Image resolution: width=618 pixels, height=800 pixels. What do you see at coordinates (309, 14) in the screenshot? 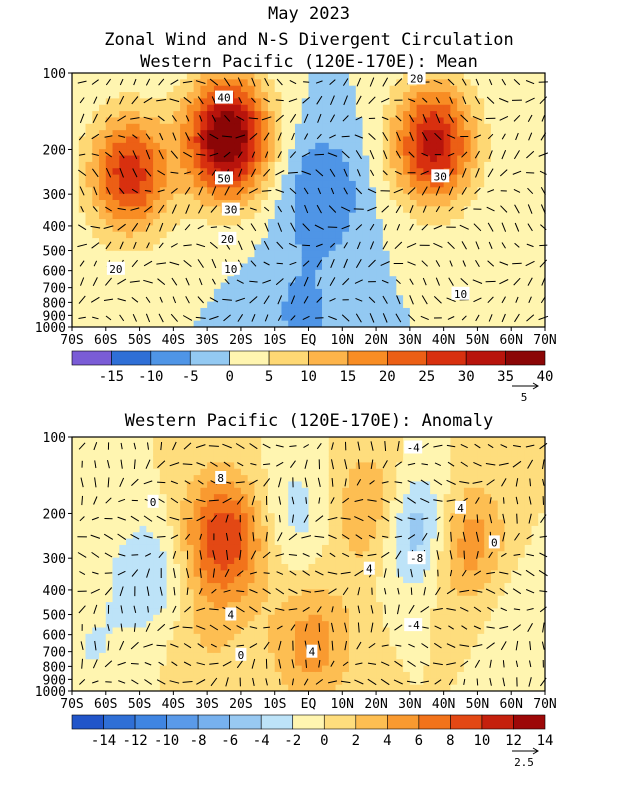
I see `page-title: May 2023` at bounding box center [309, 14].